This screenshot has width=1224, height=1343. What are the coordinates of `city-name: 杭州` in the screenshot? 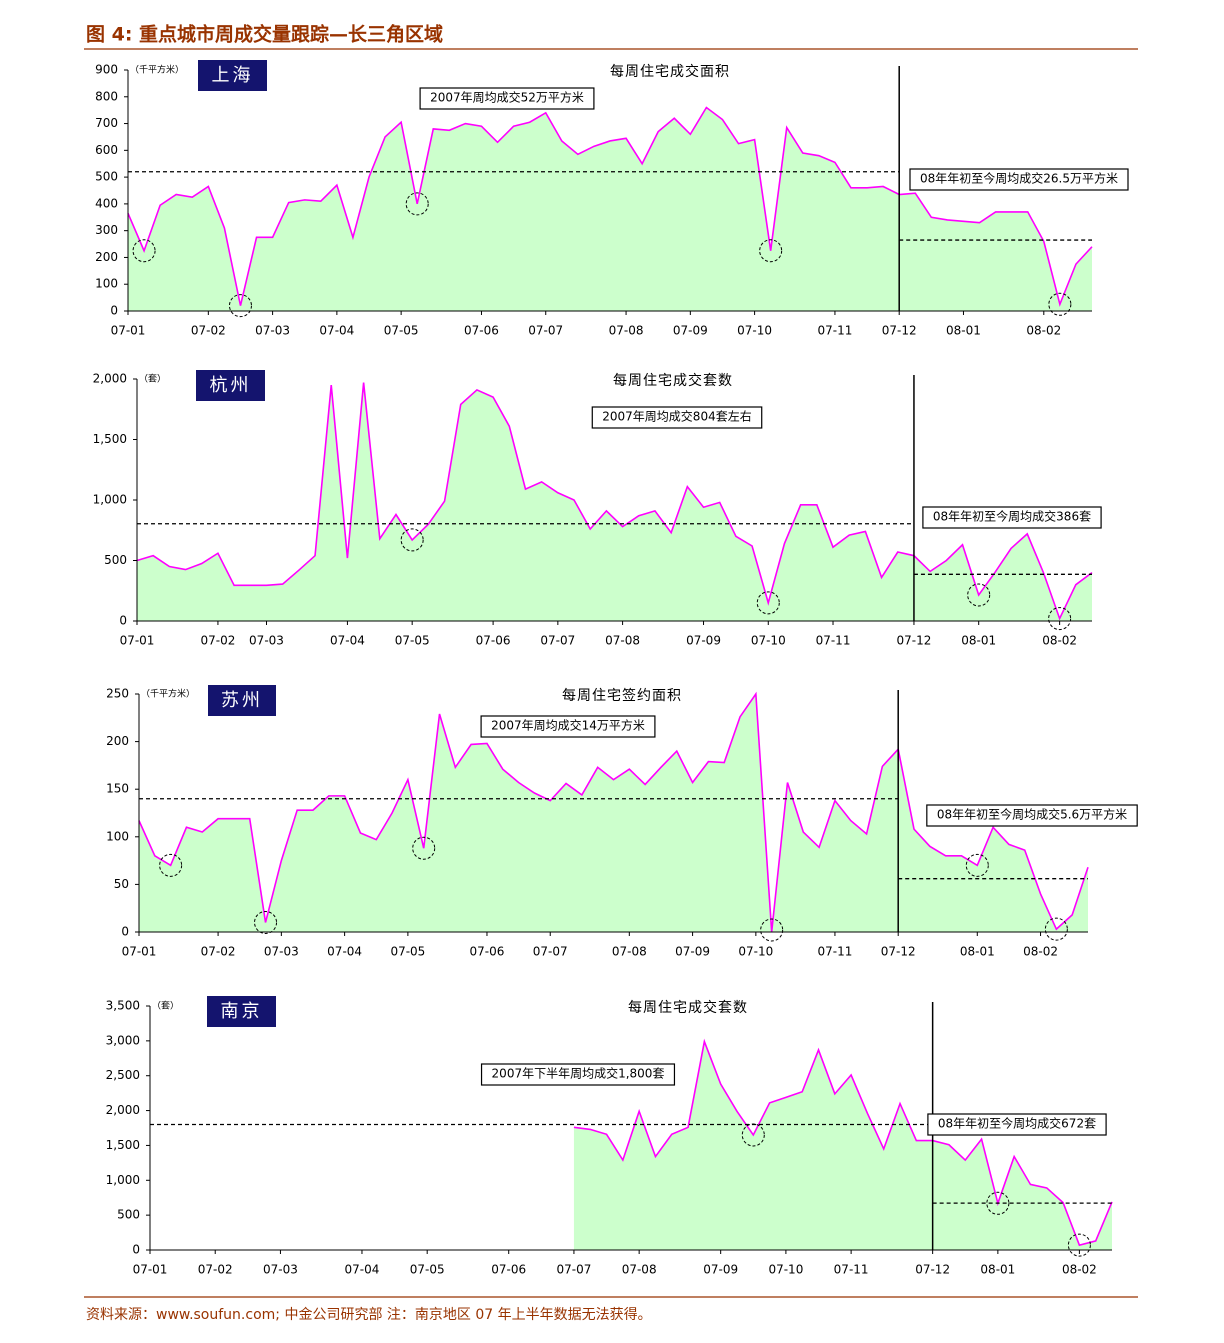 It's located at (231, 385).